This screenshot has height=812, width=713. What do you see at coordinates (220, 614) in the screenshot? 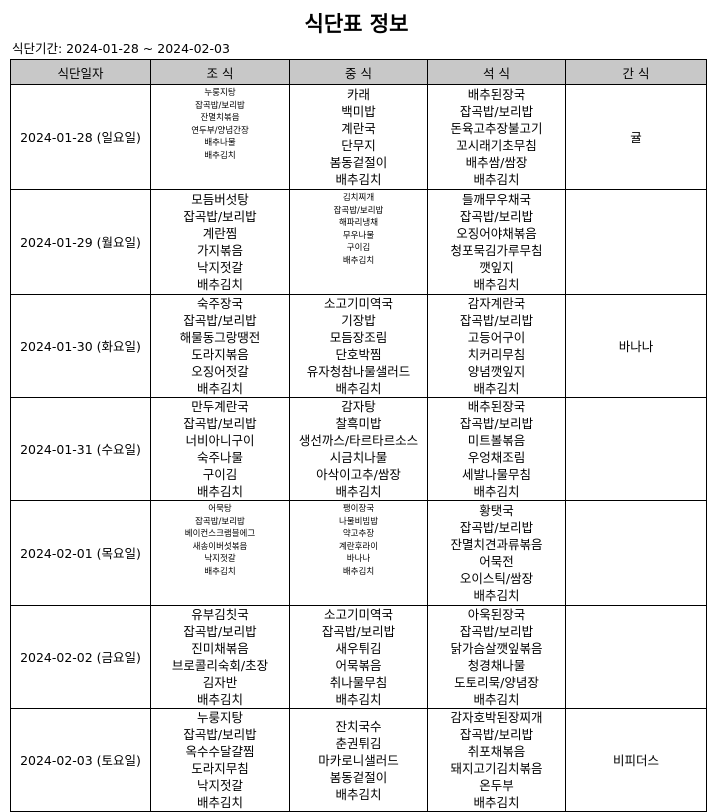
I see `menu-item: 유부김칫국` at bounding box center [220, 614].